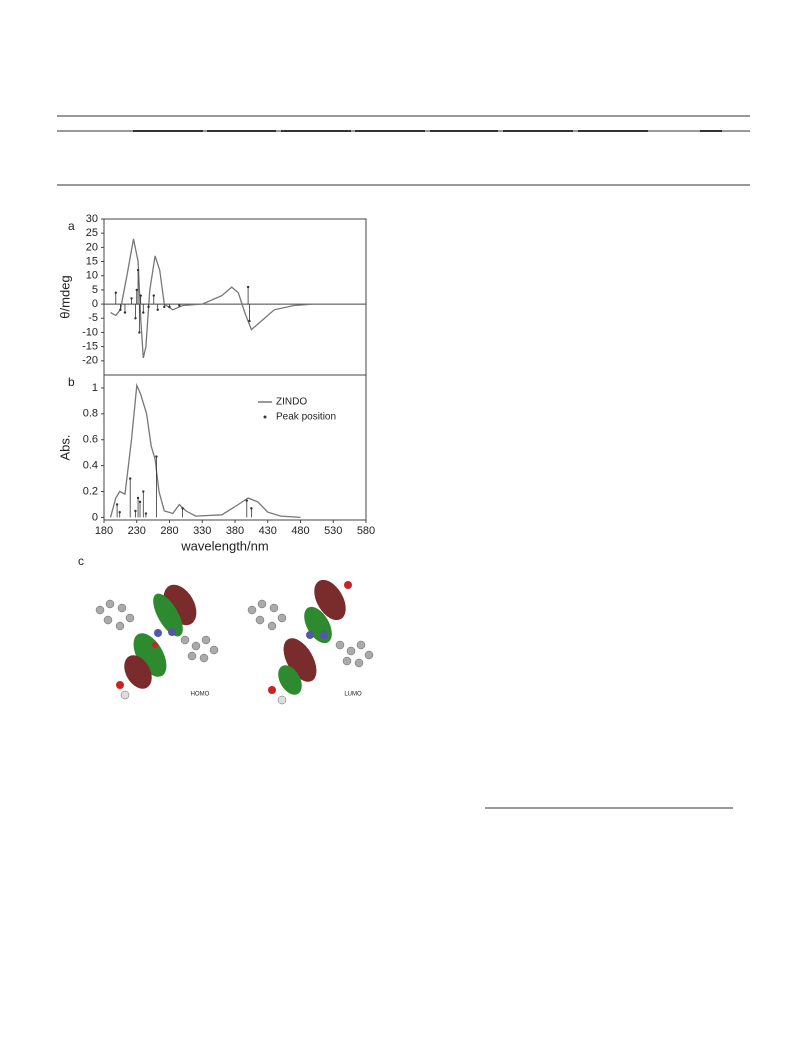 The image size is (793, 1057). I want to click on x-tick-label: 480, so click(300, 531).